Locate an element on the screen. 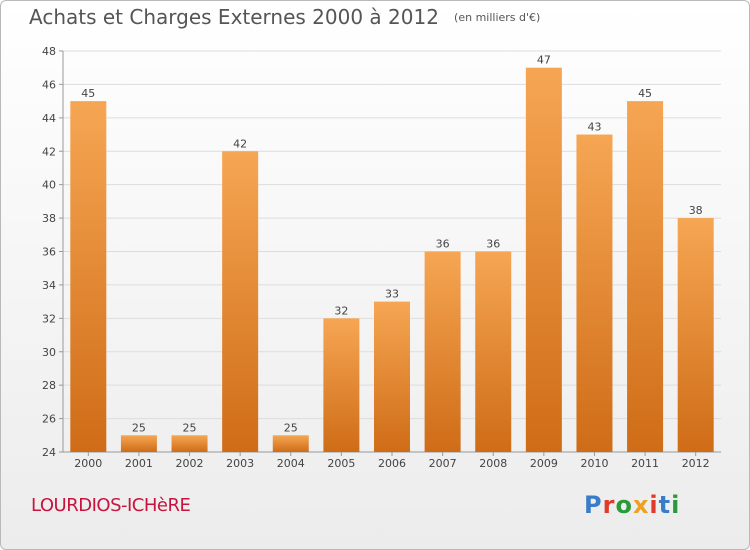  logo-letter: o is located at coordinates (624, 505).